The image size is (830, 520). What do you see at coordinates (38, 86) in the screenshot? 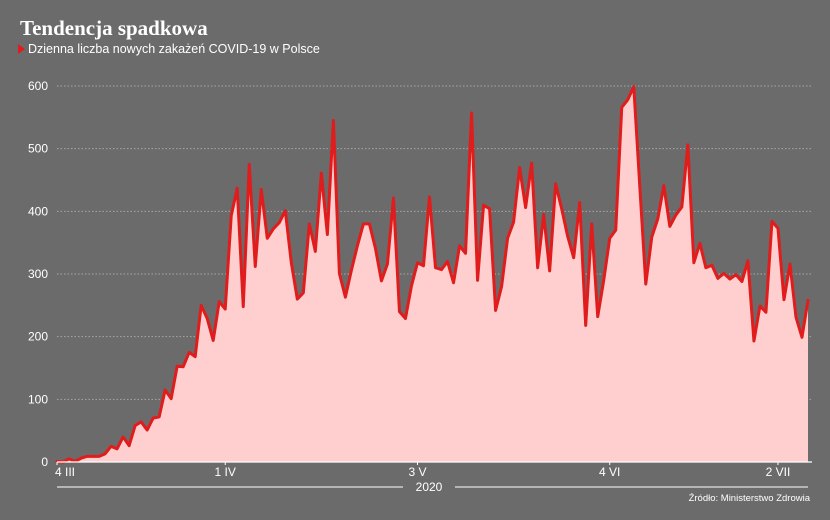
I see `y-tick-label: 600` at bounding box center [38, 86].